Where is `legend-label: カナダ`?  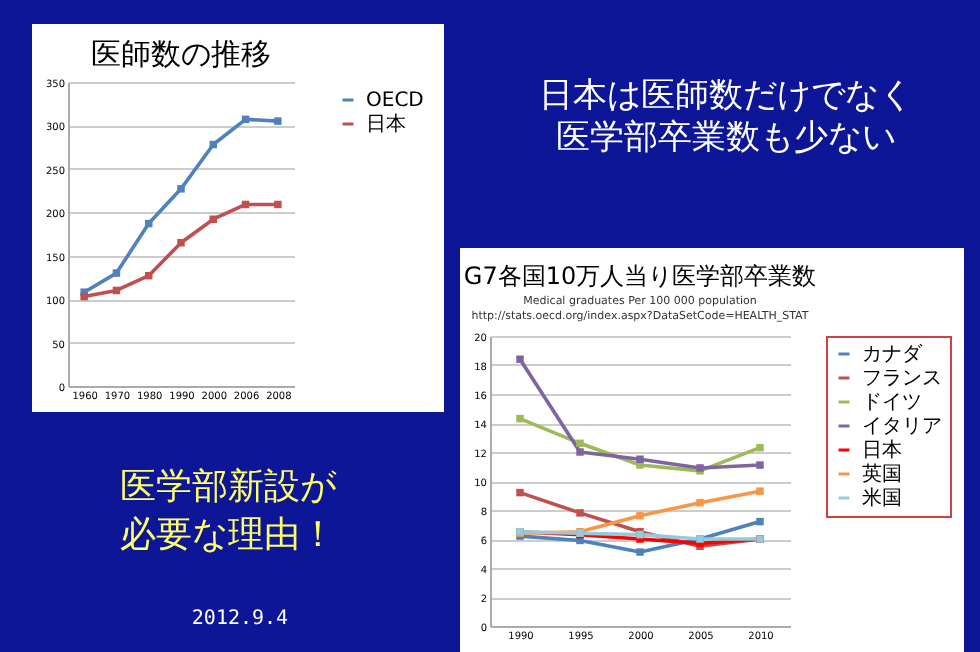
legend-label: カナダ is located at coordinates (893, 354).